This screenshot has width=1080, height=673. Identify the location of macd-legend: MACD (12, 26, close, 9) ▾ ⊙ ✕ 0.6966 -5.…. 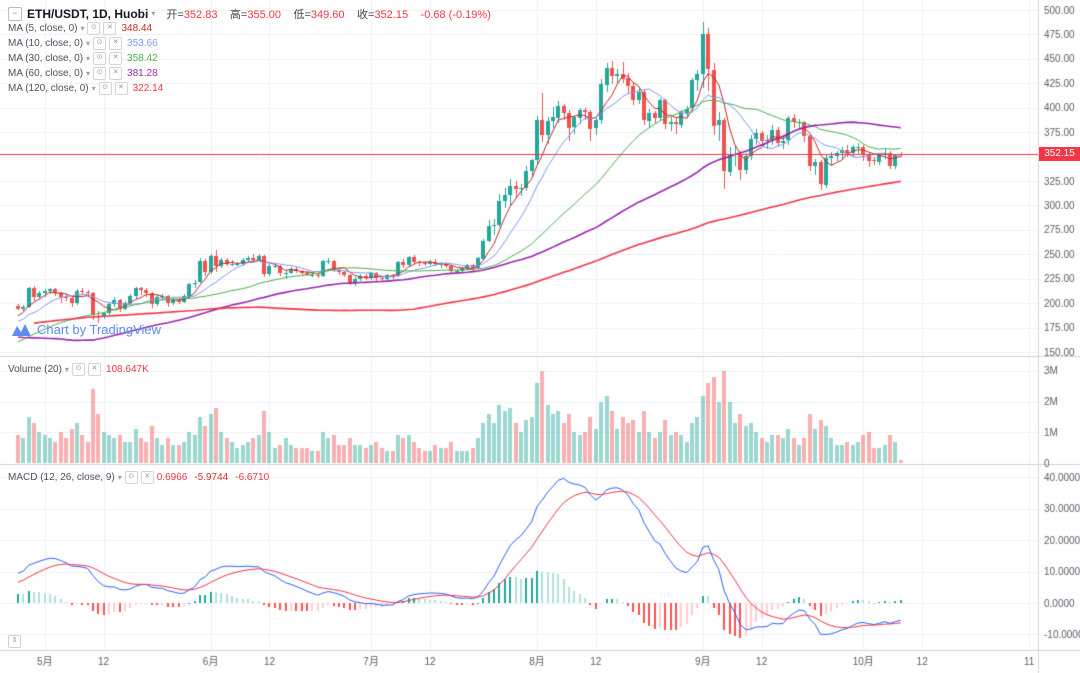
(142, 477).